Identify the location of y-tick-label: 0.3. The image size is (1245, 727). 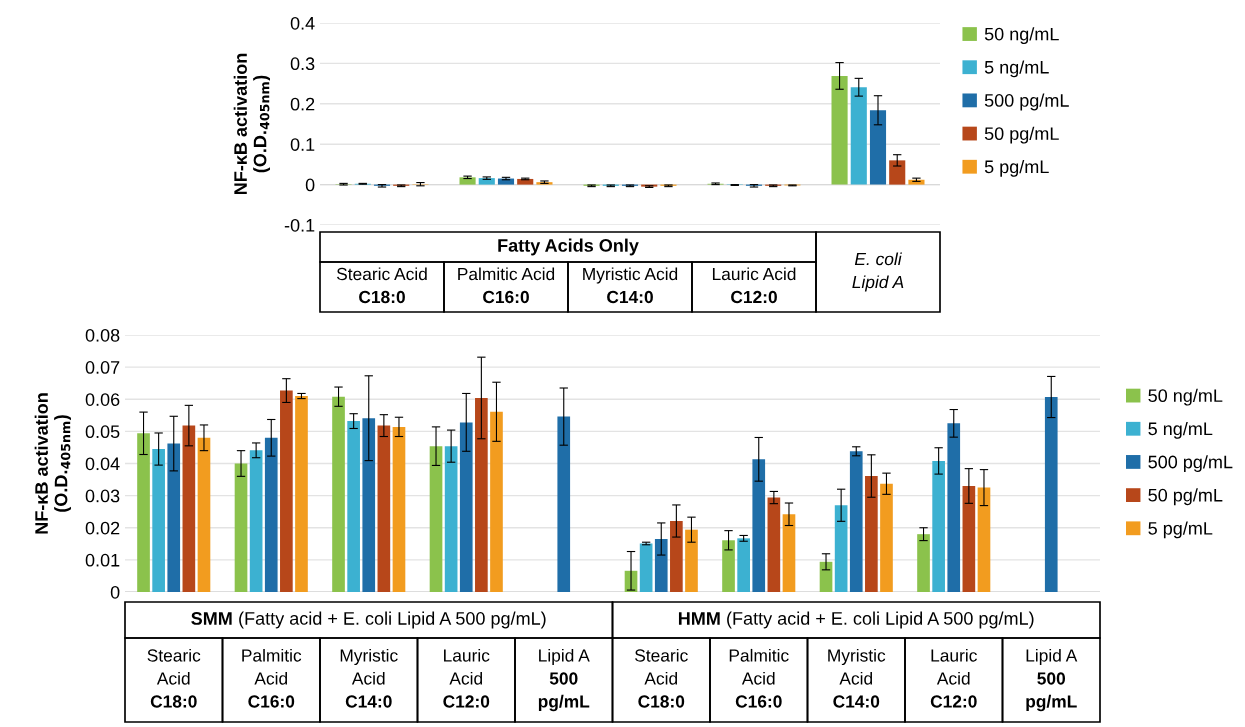
(302, 64).